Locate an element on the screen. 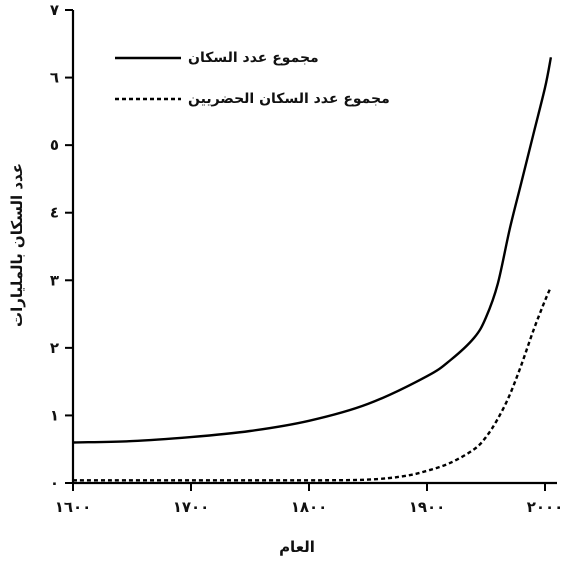 The width and height of the screenshot is (561, 566). y-tick-label: ١ is located at coordinates (54, 415).